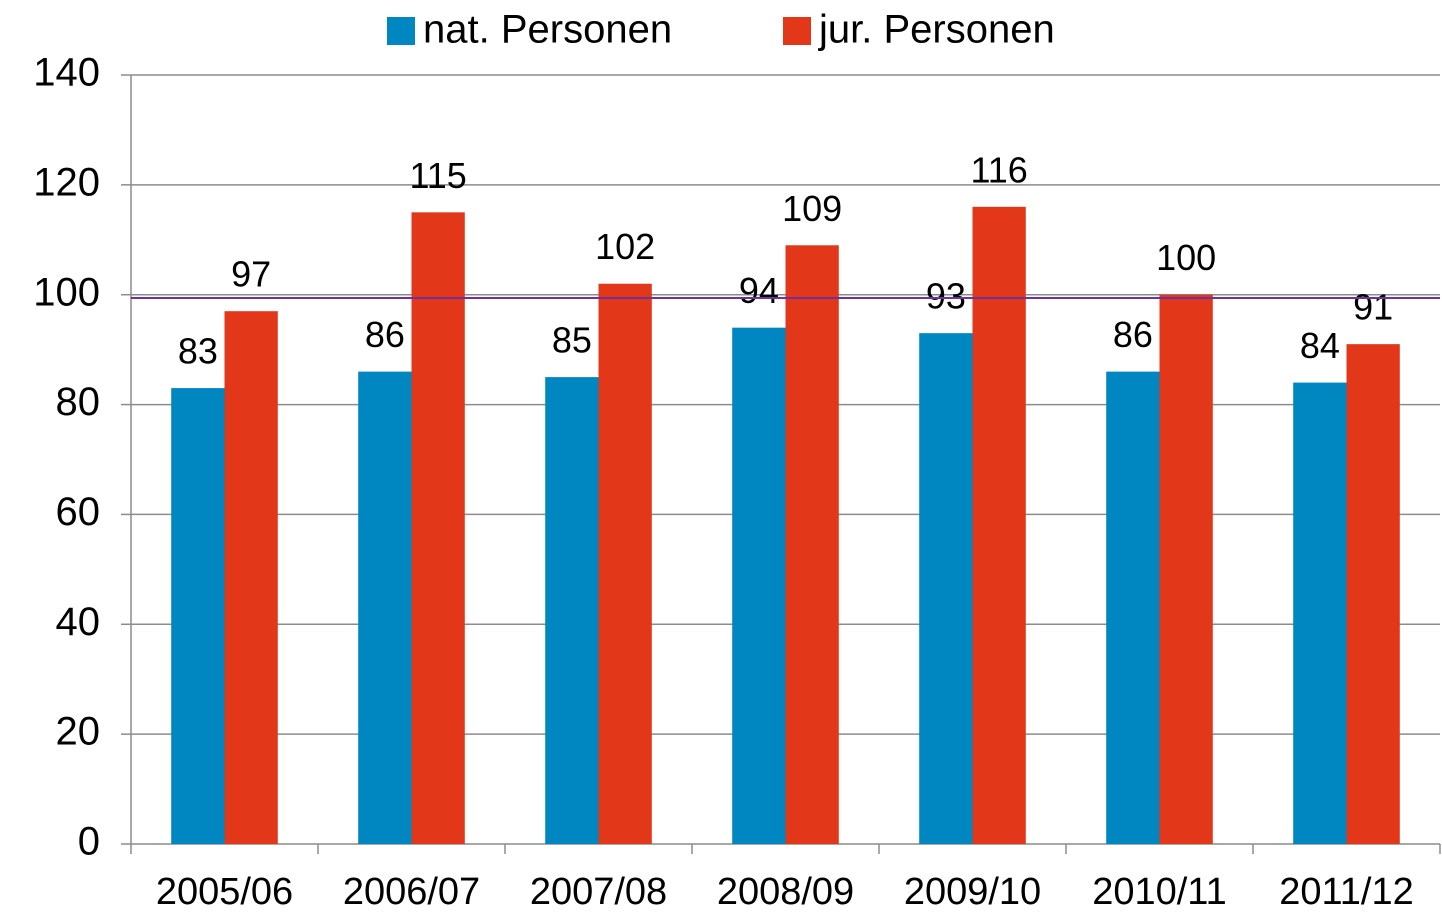 Image resolution: width=1442 pixels, height=912 pixels. I want to click on data-label: 84, so click(1320, 345).